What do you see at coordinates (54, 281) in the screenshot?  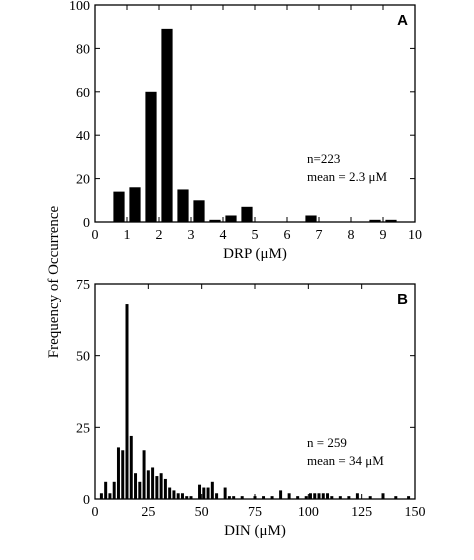 I see `shared-ylabel: Frequency of Occurrence` at bounding box center [54, 281].